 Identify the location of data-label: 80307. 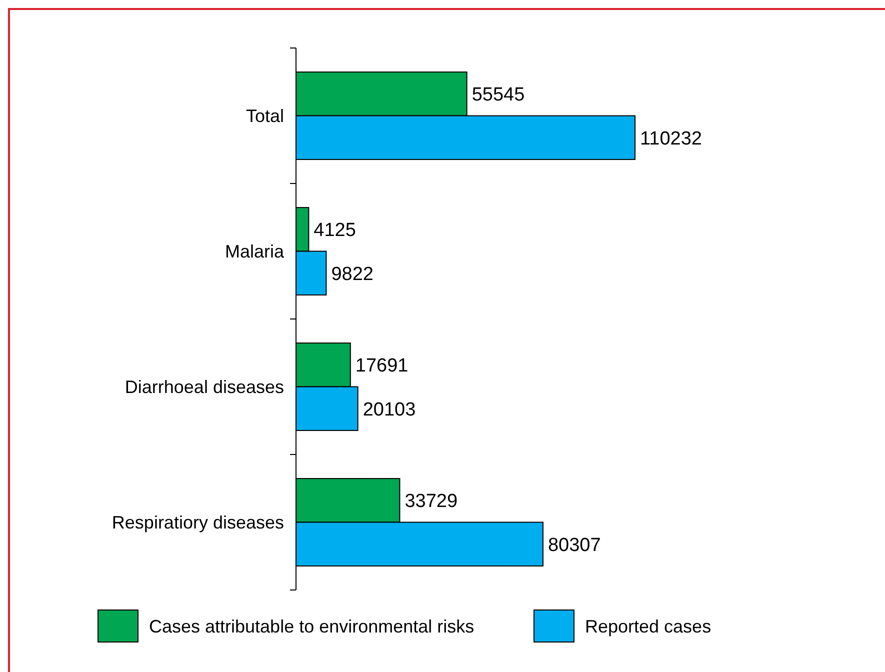
(574, 545).